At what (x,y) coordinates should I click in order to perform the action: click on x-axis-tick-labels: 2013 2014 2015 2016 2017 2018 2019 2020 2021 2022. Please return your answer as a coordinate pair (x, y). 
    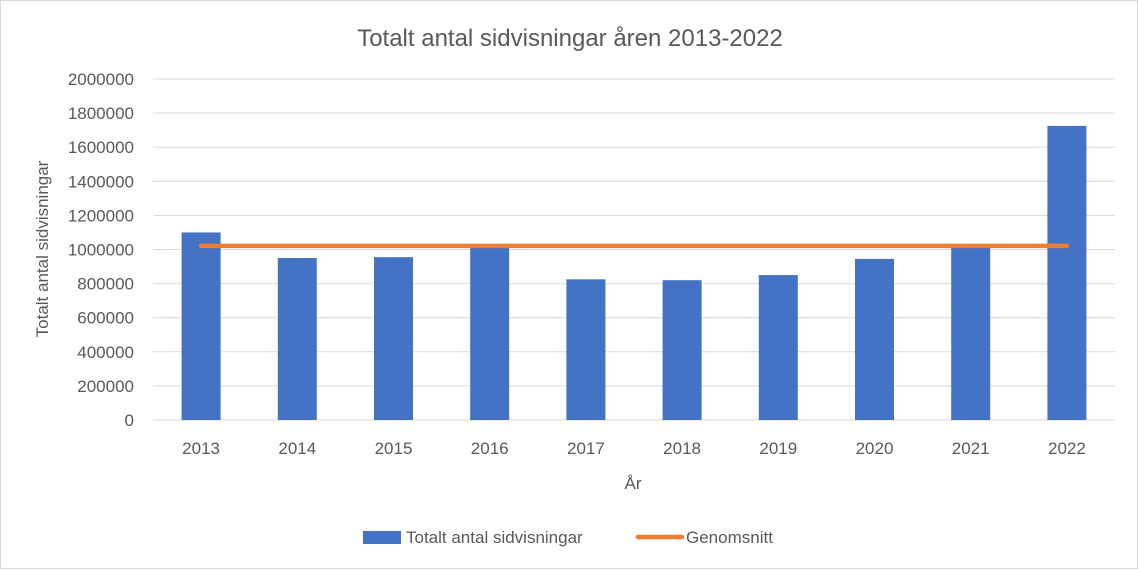
    Looking at the image, I should click on (634, 448).